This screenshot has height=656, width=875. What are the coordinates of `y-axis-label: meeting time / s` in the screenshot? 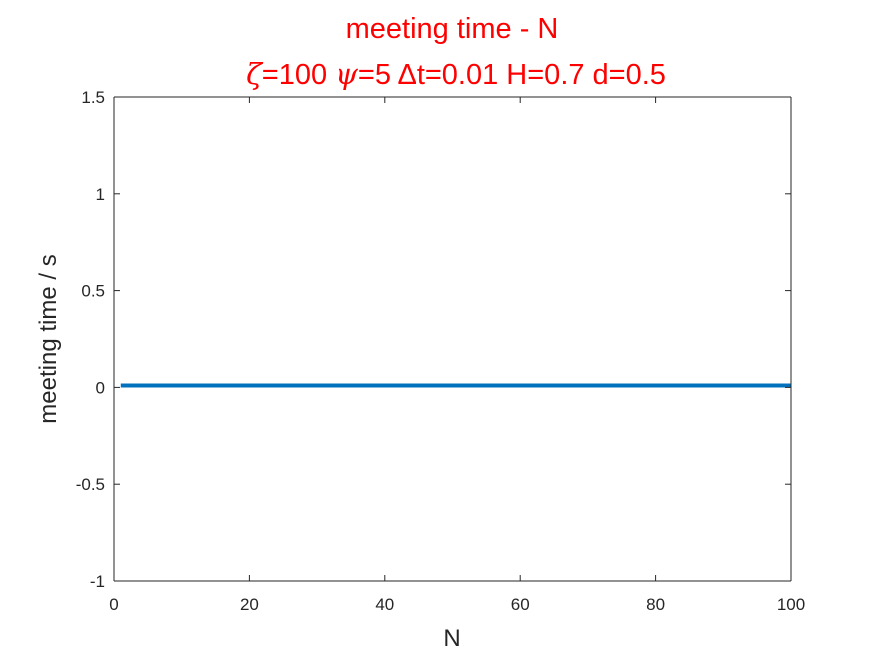 It's located at (48, 338).